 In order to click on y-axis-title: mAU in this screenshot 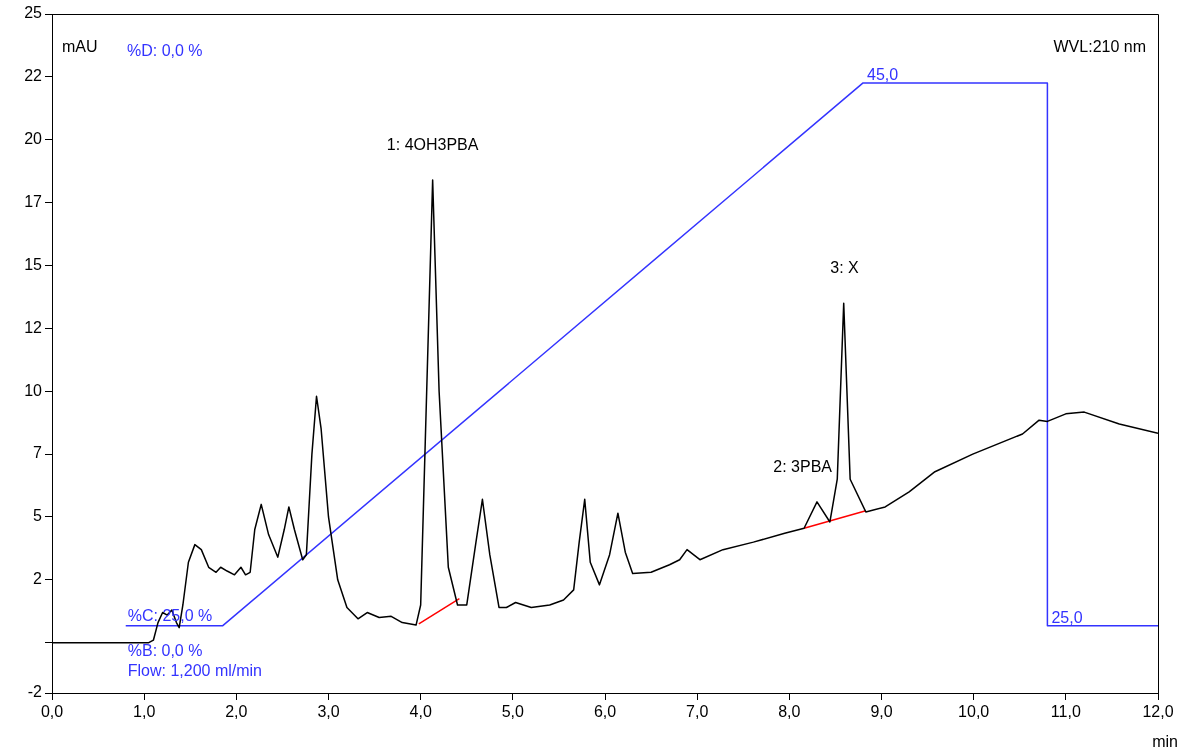, I will do `click(80, 46)`.